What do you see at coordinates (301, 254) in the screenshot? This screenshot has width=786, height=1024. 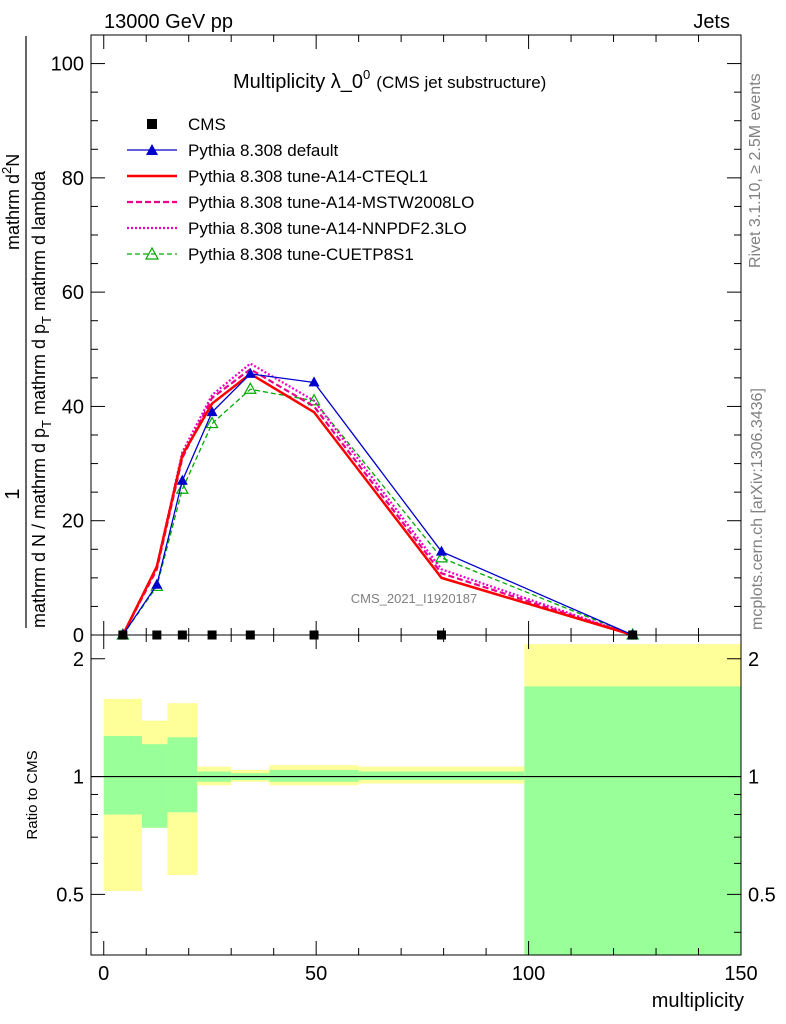 I see `legend-label-cuetp8s1: Pythia 8.308 tune-CUETP8S1` at bounding box center [301, 254].